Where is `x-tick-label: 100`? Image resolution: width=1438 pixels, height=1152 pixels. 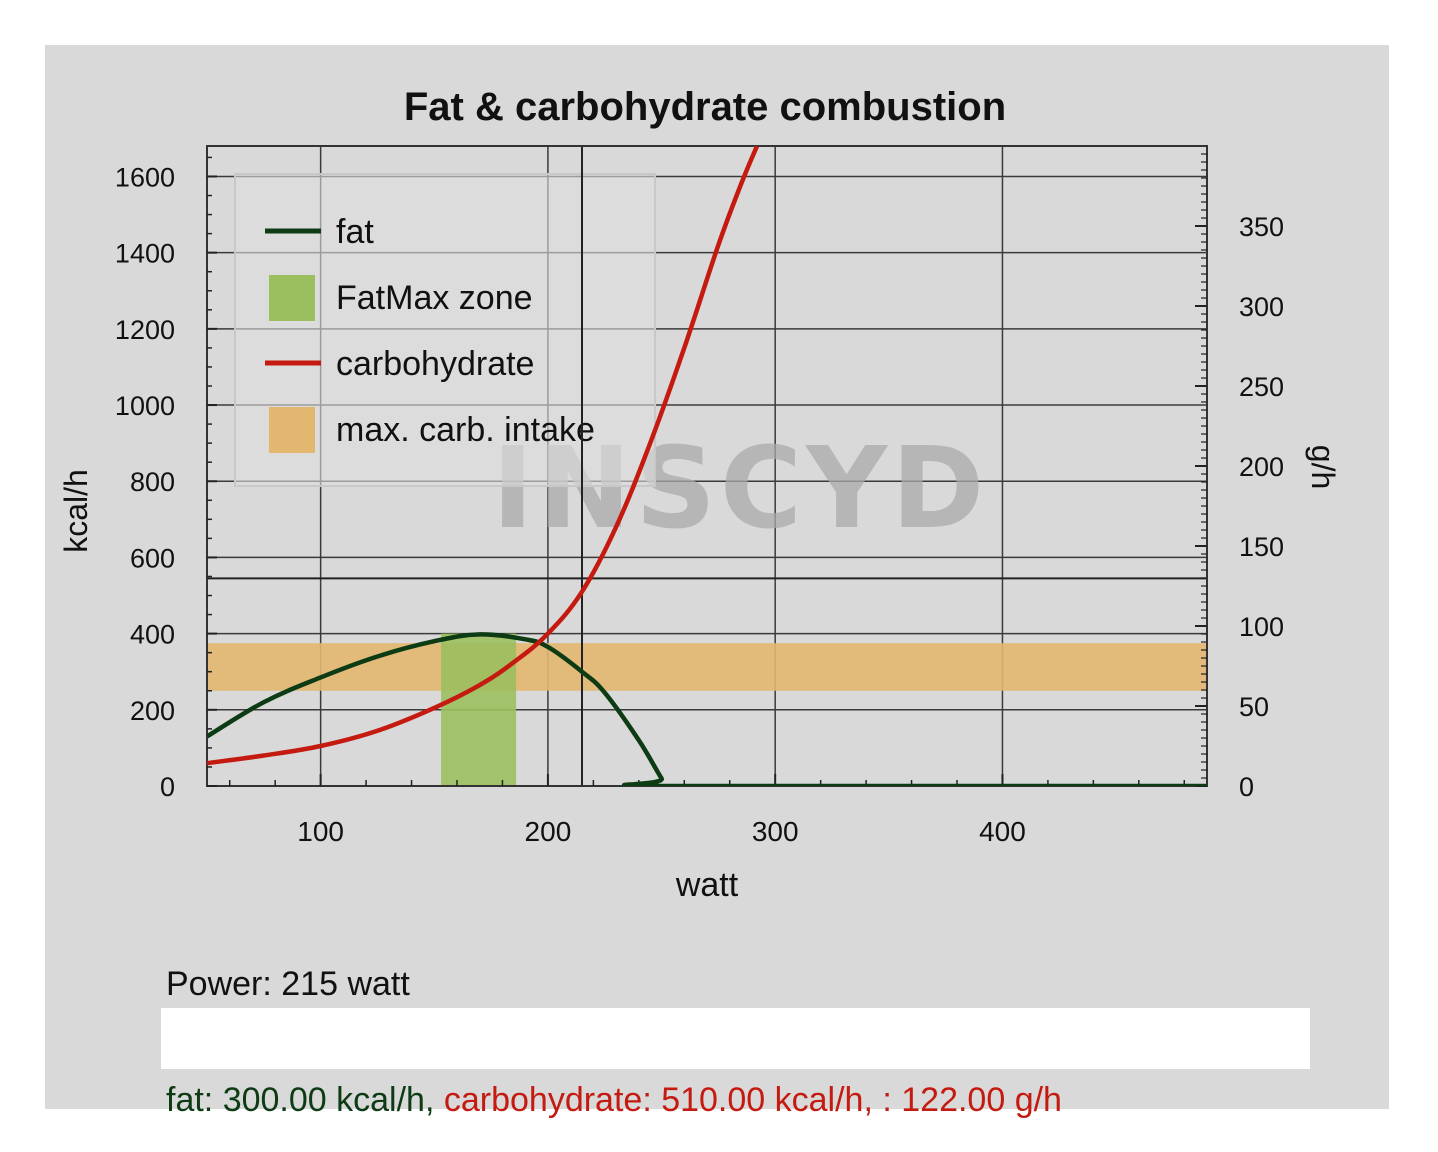
x-tick-label: 100 is located at coordinates (320, 831).